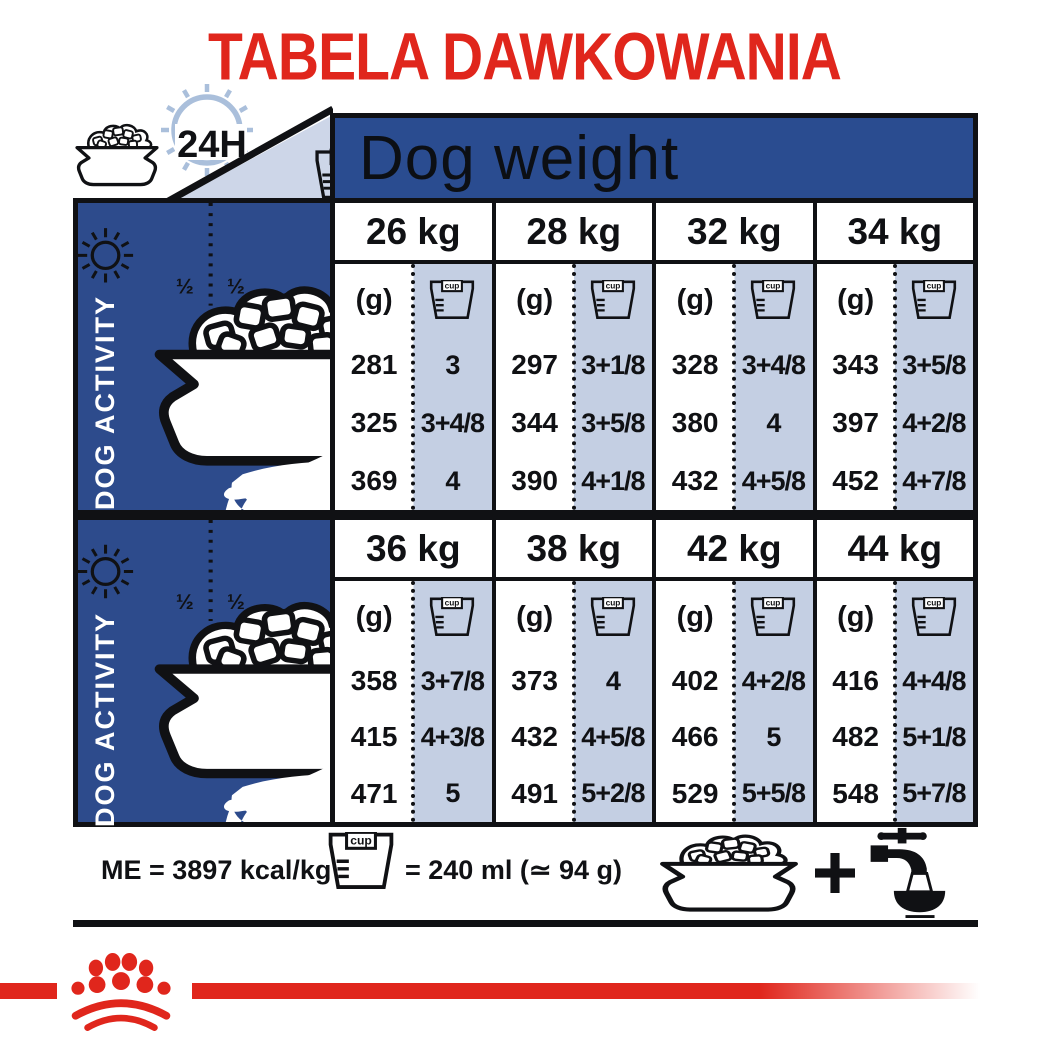  I want to click on sun-icon, so click(106, 255).